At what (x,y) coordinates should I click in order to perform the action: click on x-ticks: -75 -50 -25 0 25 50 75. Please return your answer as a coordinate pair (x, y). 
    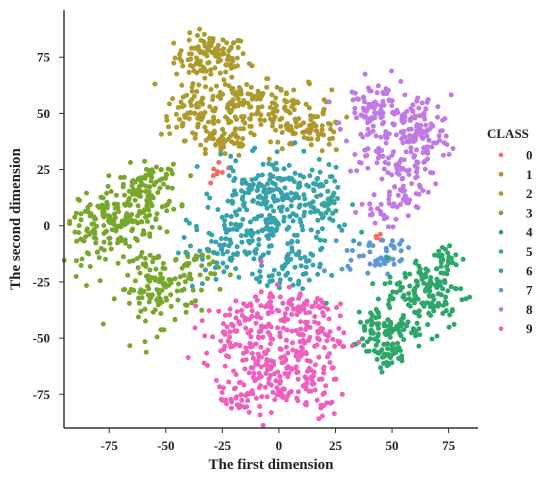
    Looking at the image, I should click on (278, 440).